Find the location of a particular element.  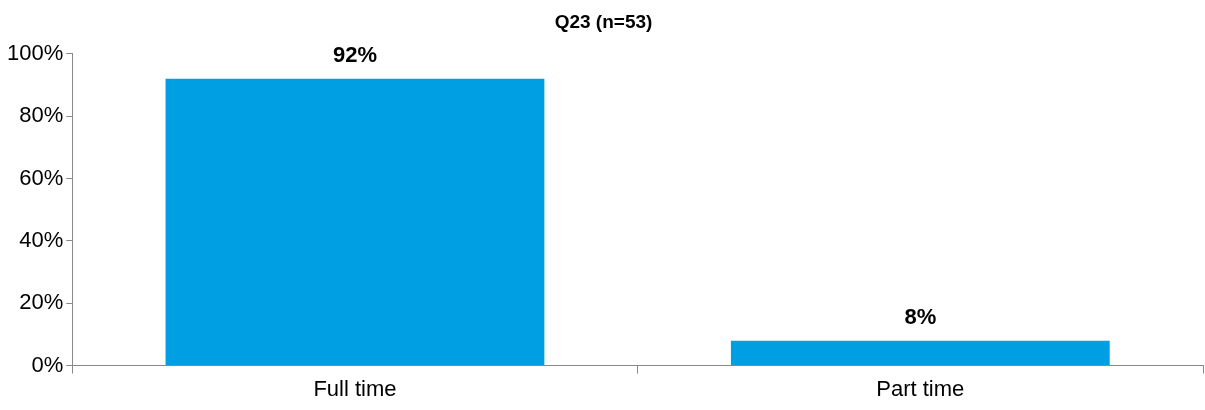

x-tick-label: Part time is located at coordinates (920, 388).